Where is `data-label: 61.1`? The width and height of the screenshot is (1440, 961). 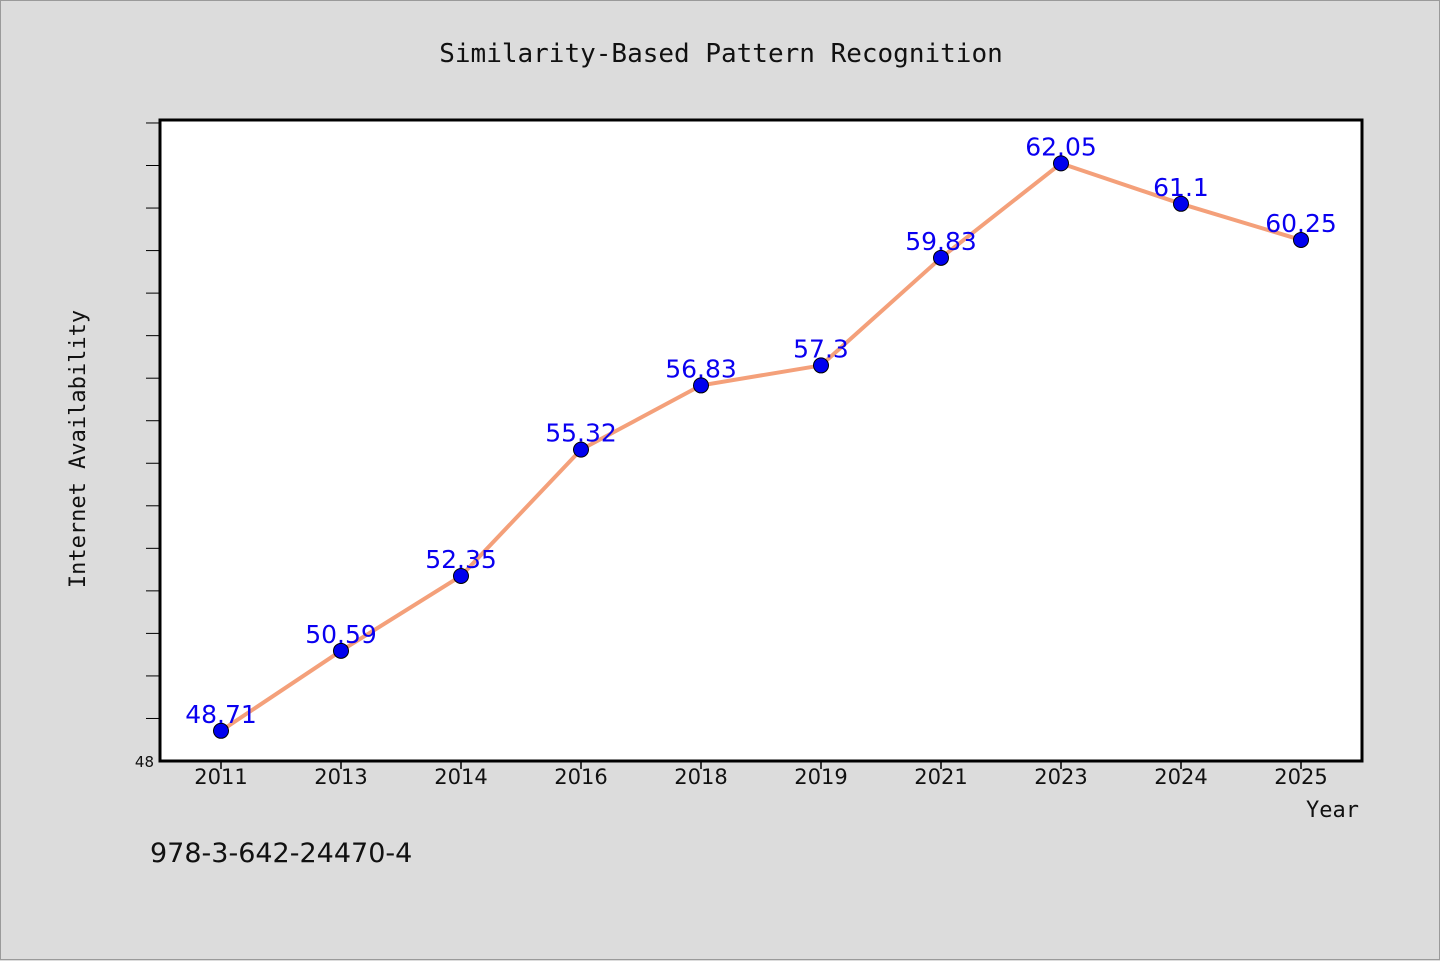
data-label: 61.1 is located at coordinates (1181, 187).